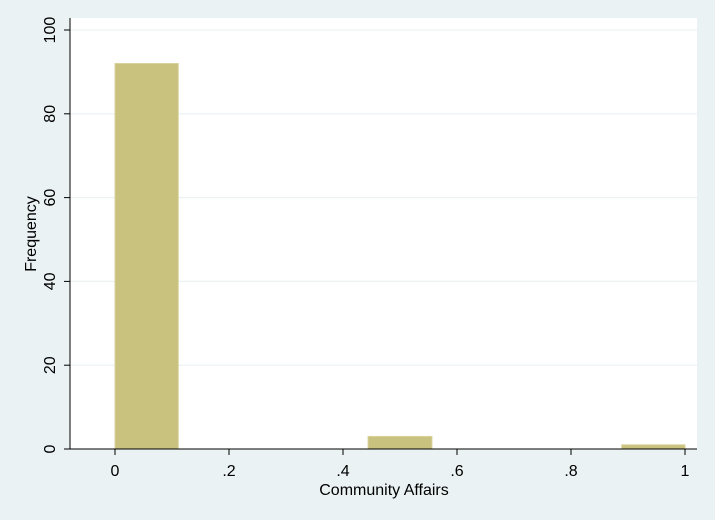 The image size is (715, 520). What do you see at coordinates (50, 281) in the screenshot?
I see `y-tick-label-2: 40` at bounding box center [50, 281].